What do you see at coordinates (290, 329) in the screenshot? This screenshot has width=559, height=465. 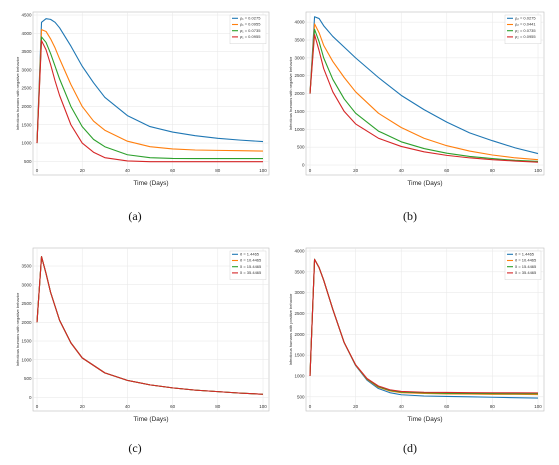 I see `y-axis-label: Infectious humans with positive behavior` at bounding box center [290, 329].